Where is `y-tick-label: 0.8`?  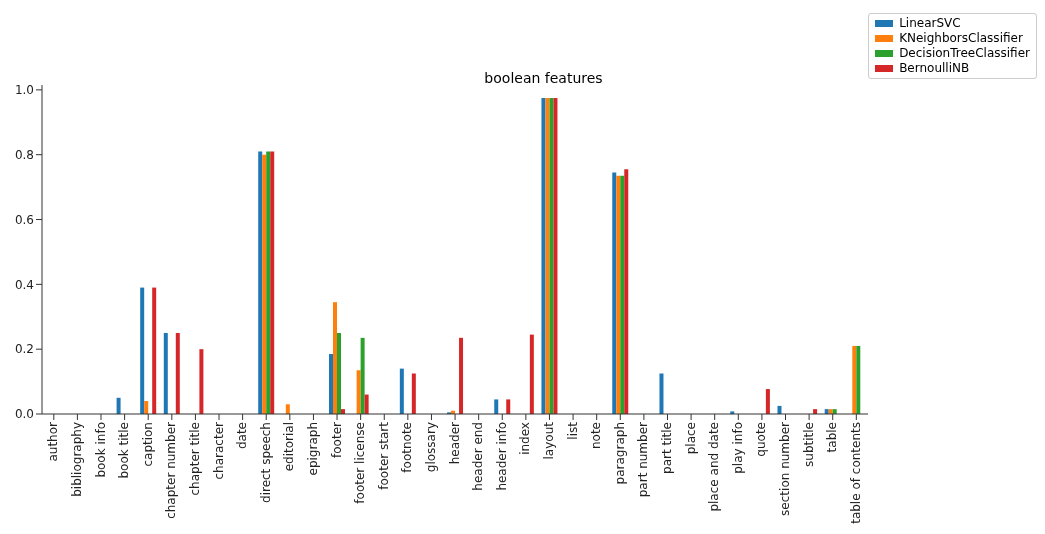
y-tick-label: 0.8 is located at coordinates (24, 154).